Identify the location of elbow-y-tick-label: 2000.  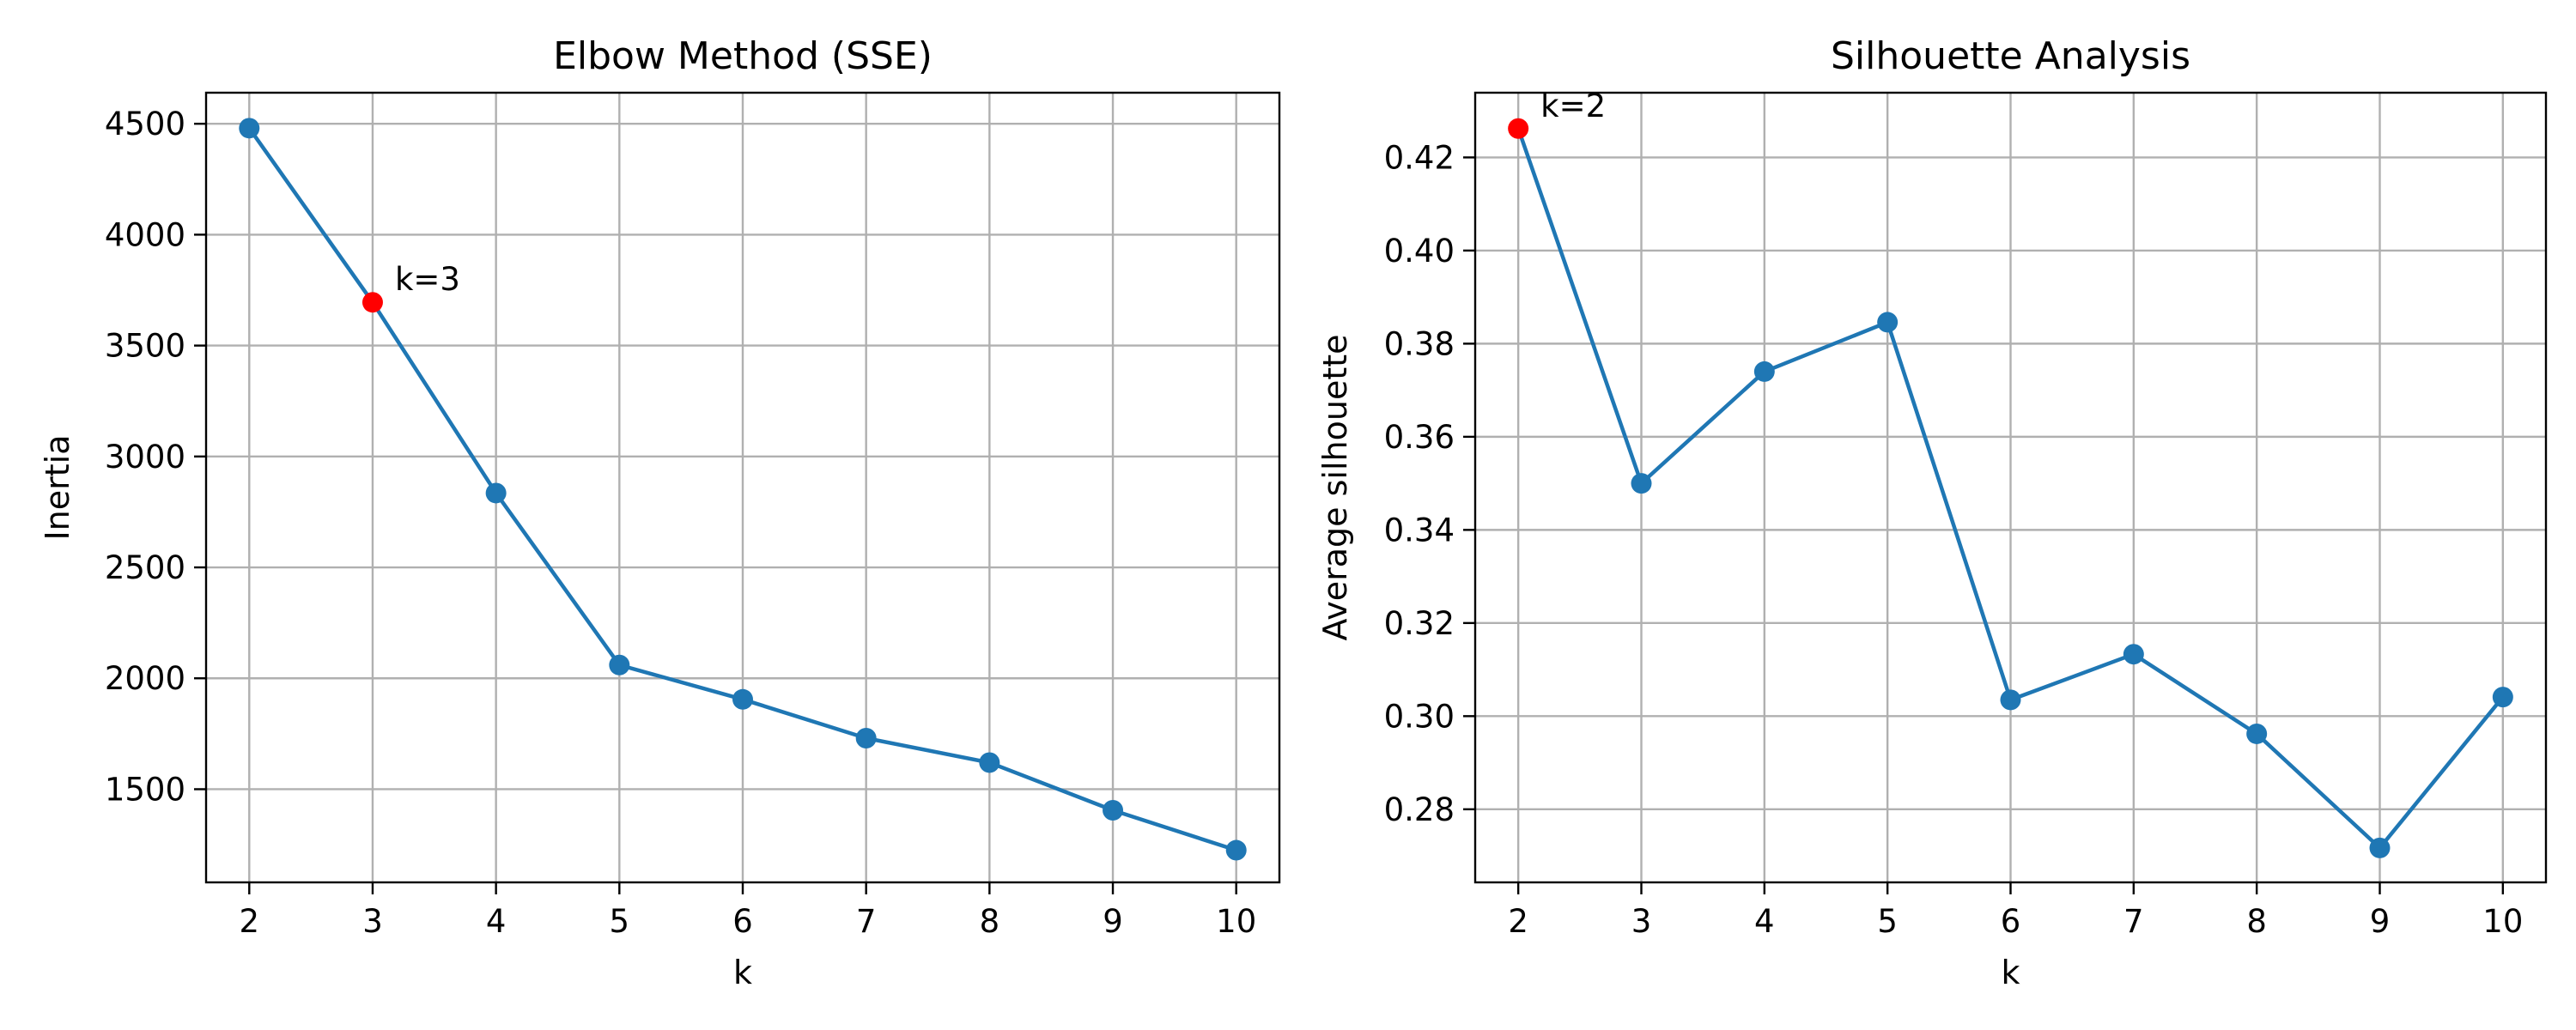
(145, 678).